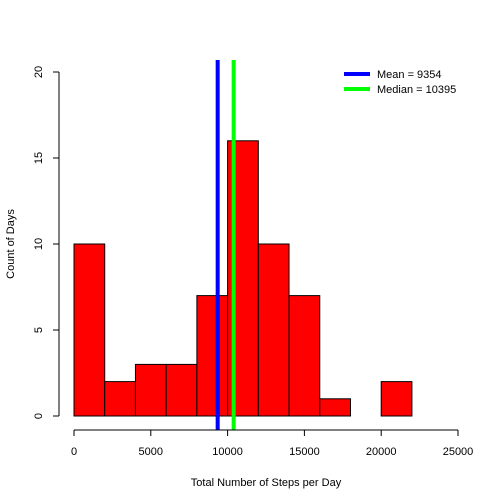  Describe the element at coordinates (272, 443) in the screenshot. I see `x-axis: 0 5000 10000 15000 20000 25000` at that location.